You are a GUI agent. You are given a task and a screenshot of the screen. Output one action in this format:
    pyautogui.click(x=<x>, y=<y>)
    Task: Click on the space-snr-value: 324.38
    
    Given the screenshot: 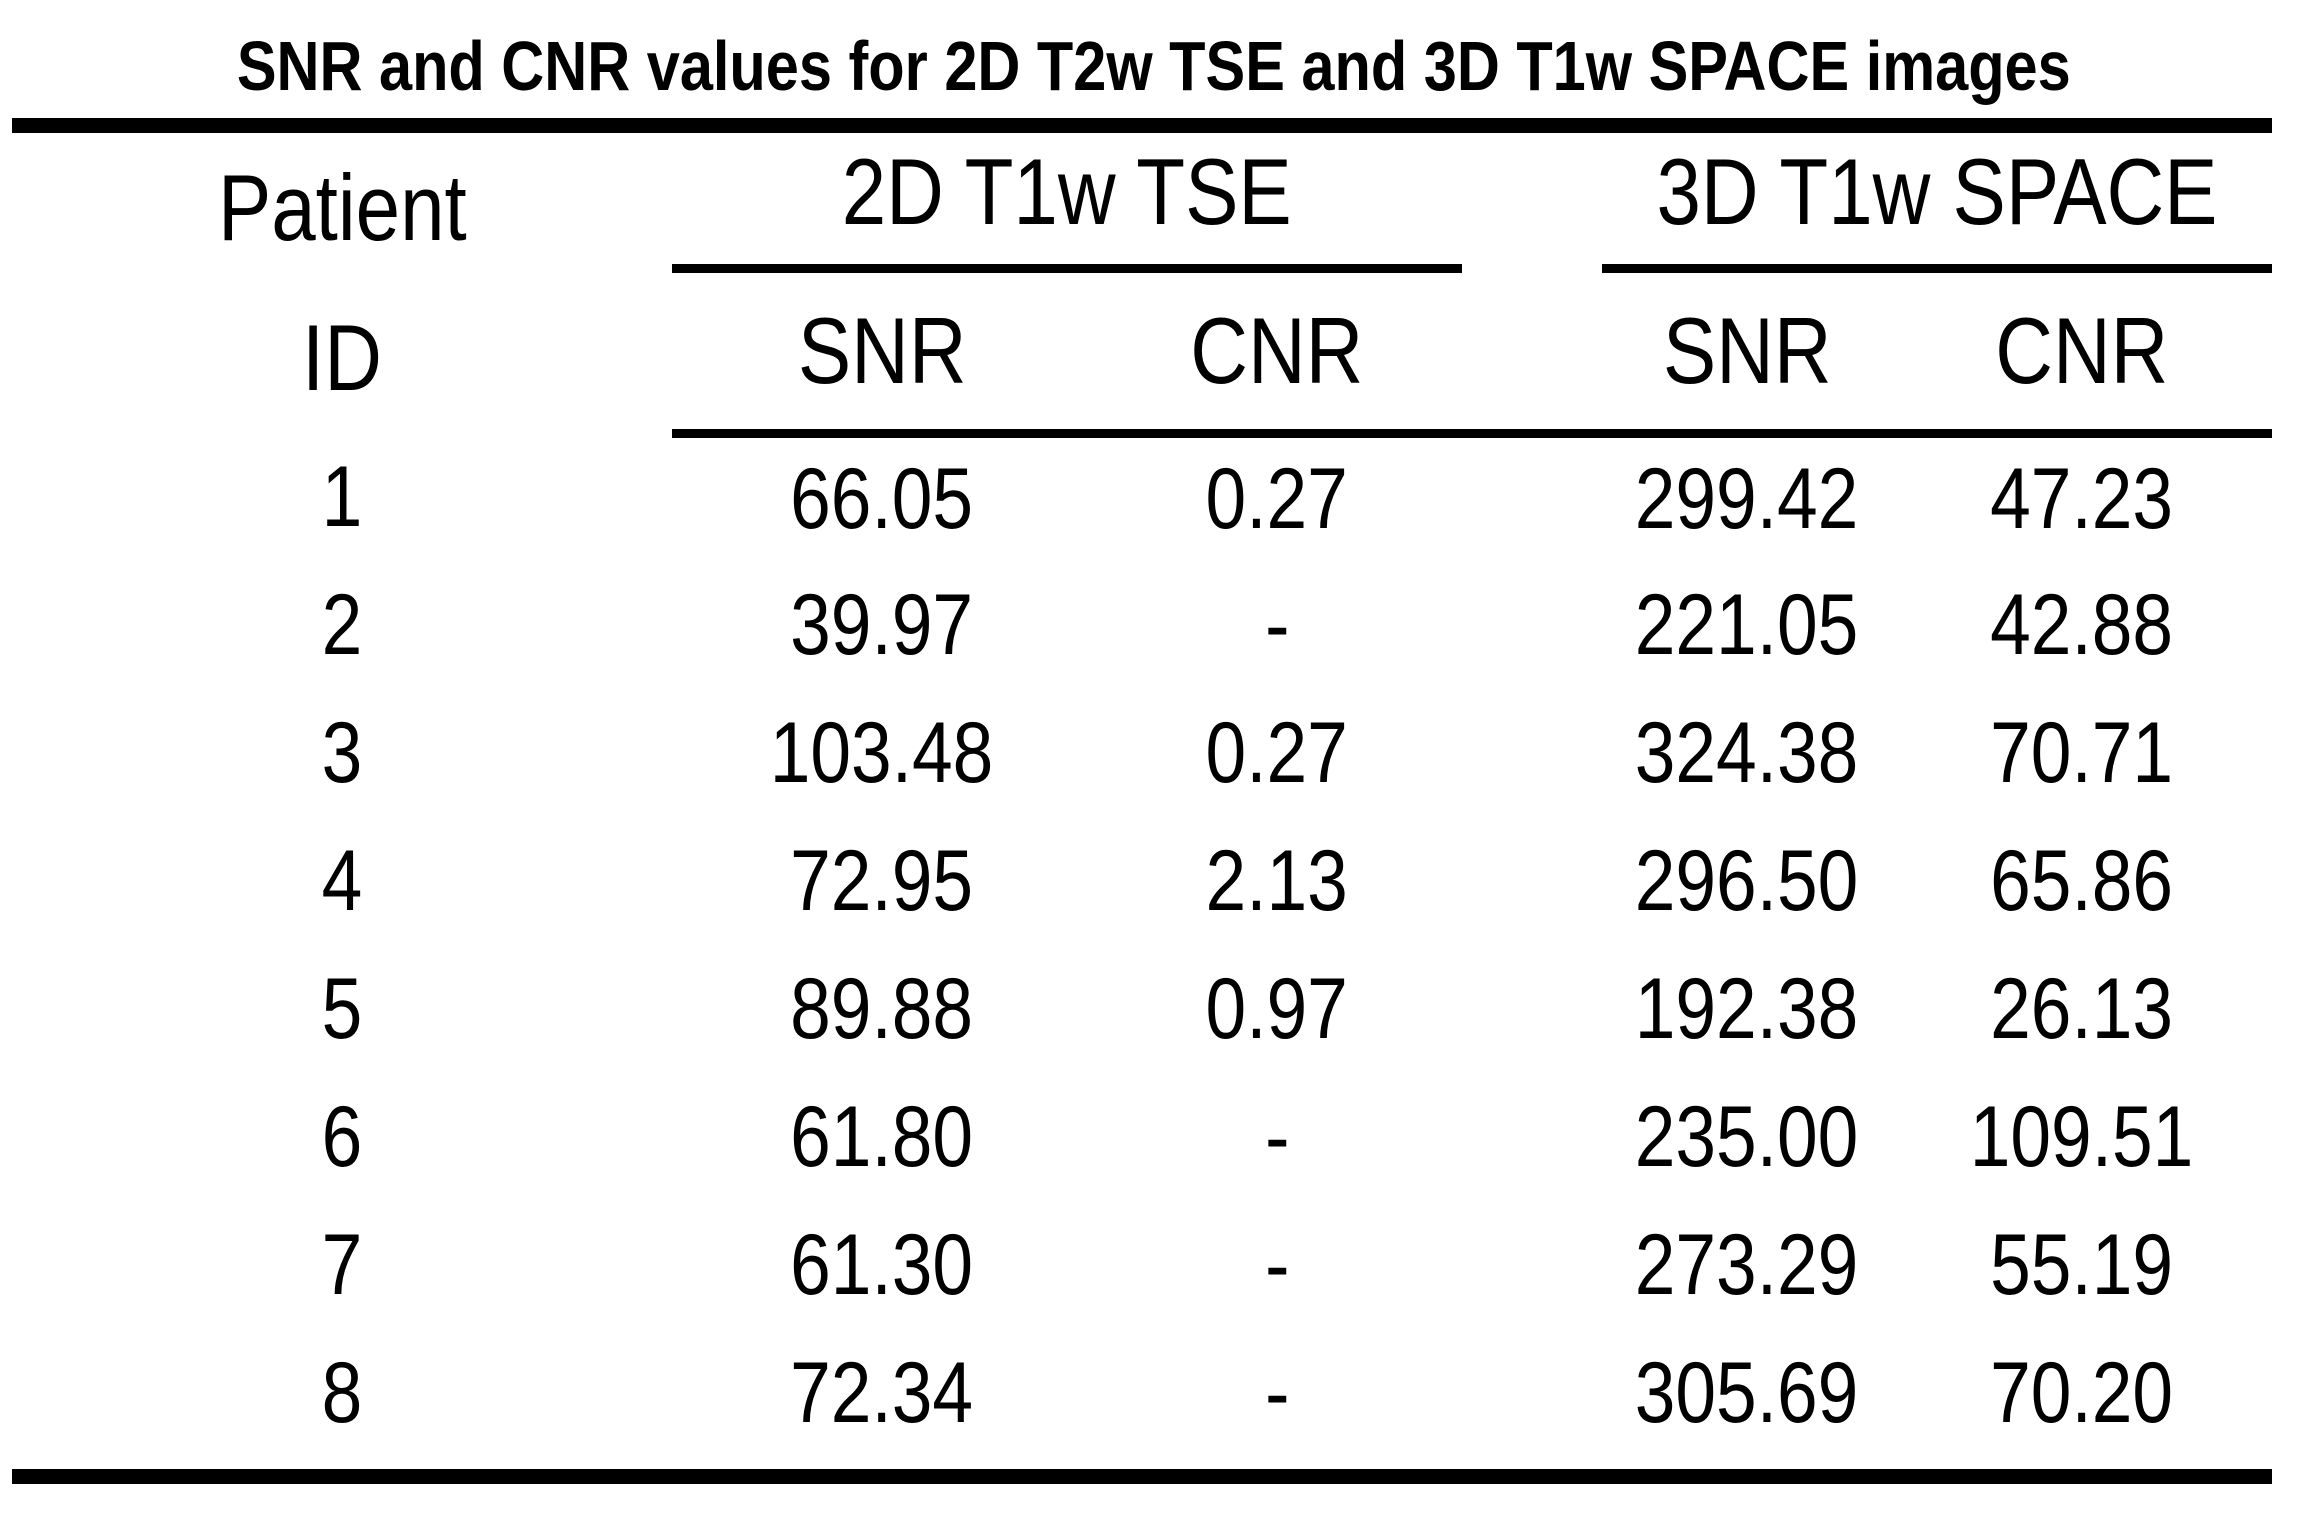 What is the action you would take?
    pyautogui.click(x=1747, y=752)
    